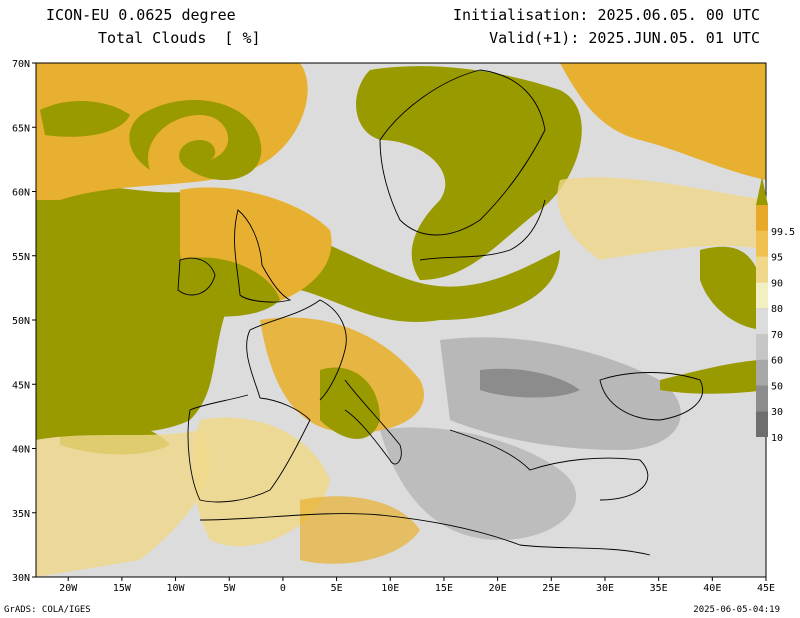 Image resolution: width=800 pixels, height=618 pixels. I want to click on overcast-uk, so click(230, 287).